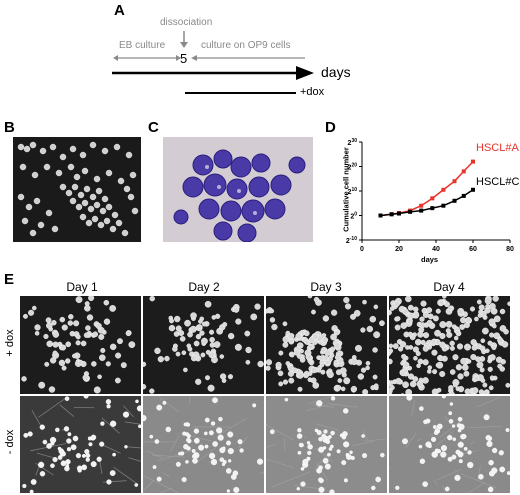  Describe the element at coordinates (473, 249) in the screenshot. I see `x-tick-label: 60` at that location.